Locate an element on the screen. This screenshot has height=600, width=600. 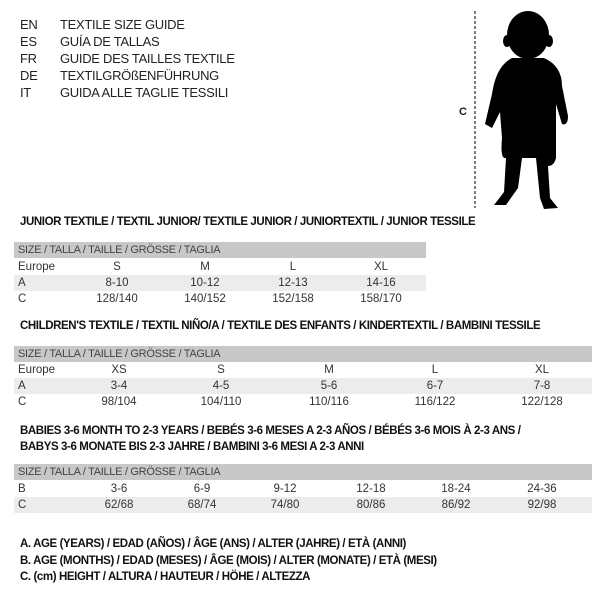
table-cell: 110/116 is located at coordinates (329, 402).